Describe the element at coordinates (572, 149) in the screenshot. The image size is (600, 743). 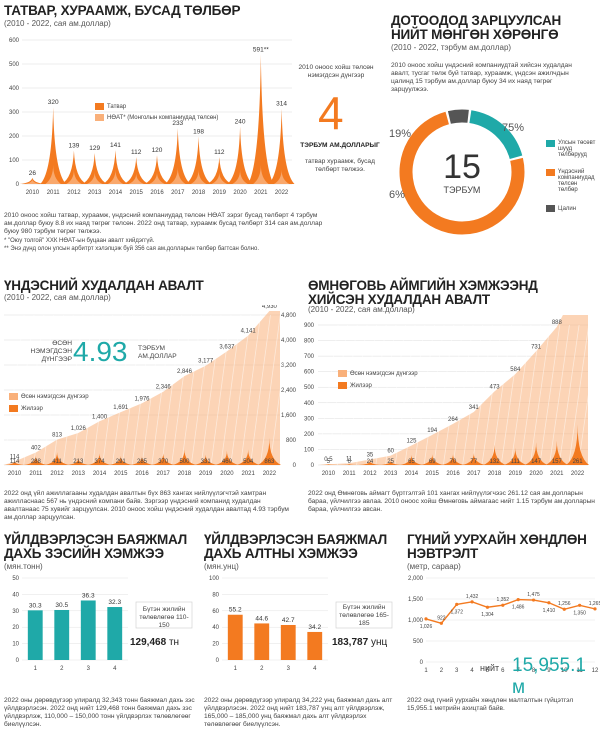
I see `spend-legend-a: Улсын төсөвт шууд төлбөрууд` at that location.